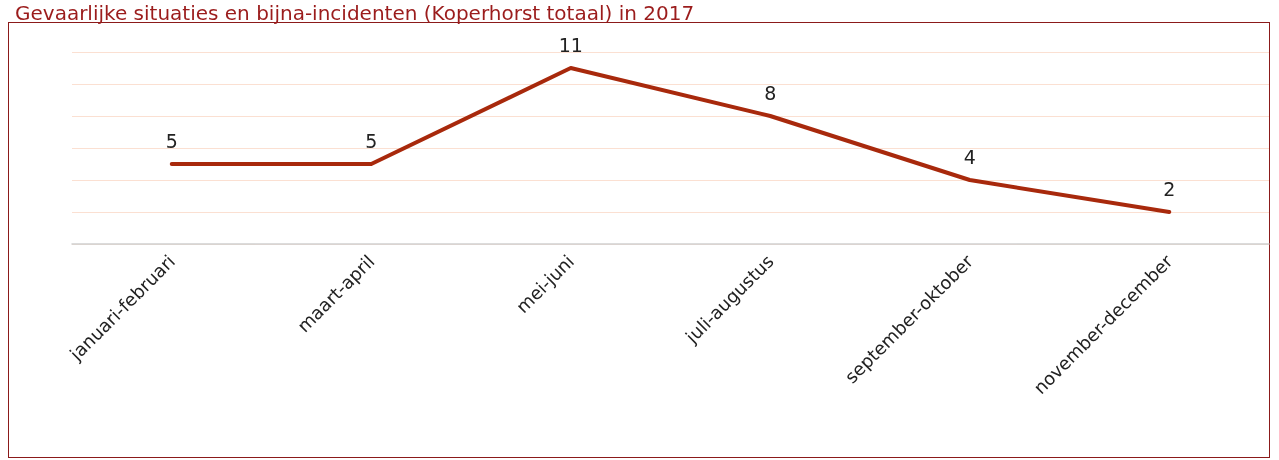  I want to click on chart-title: Gevaarlijke situaties en bijna-incidenten (Koperhorst totaal) in 2017, so click(355, 13).